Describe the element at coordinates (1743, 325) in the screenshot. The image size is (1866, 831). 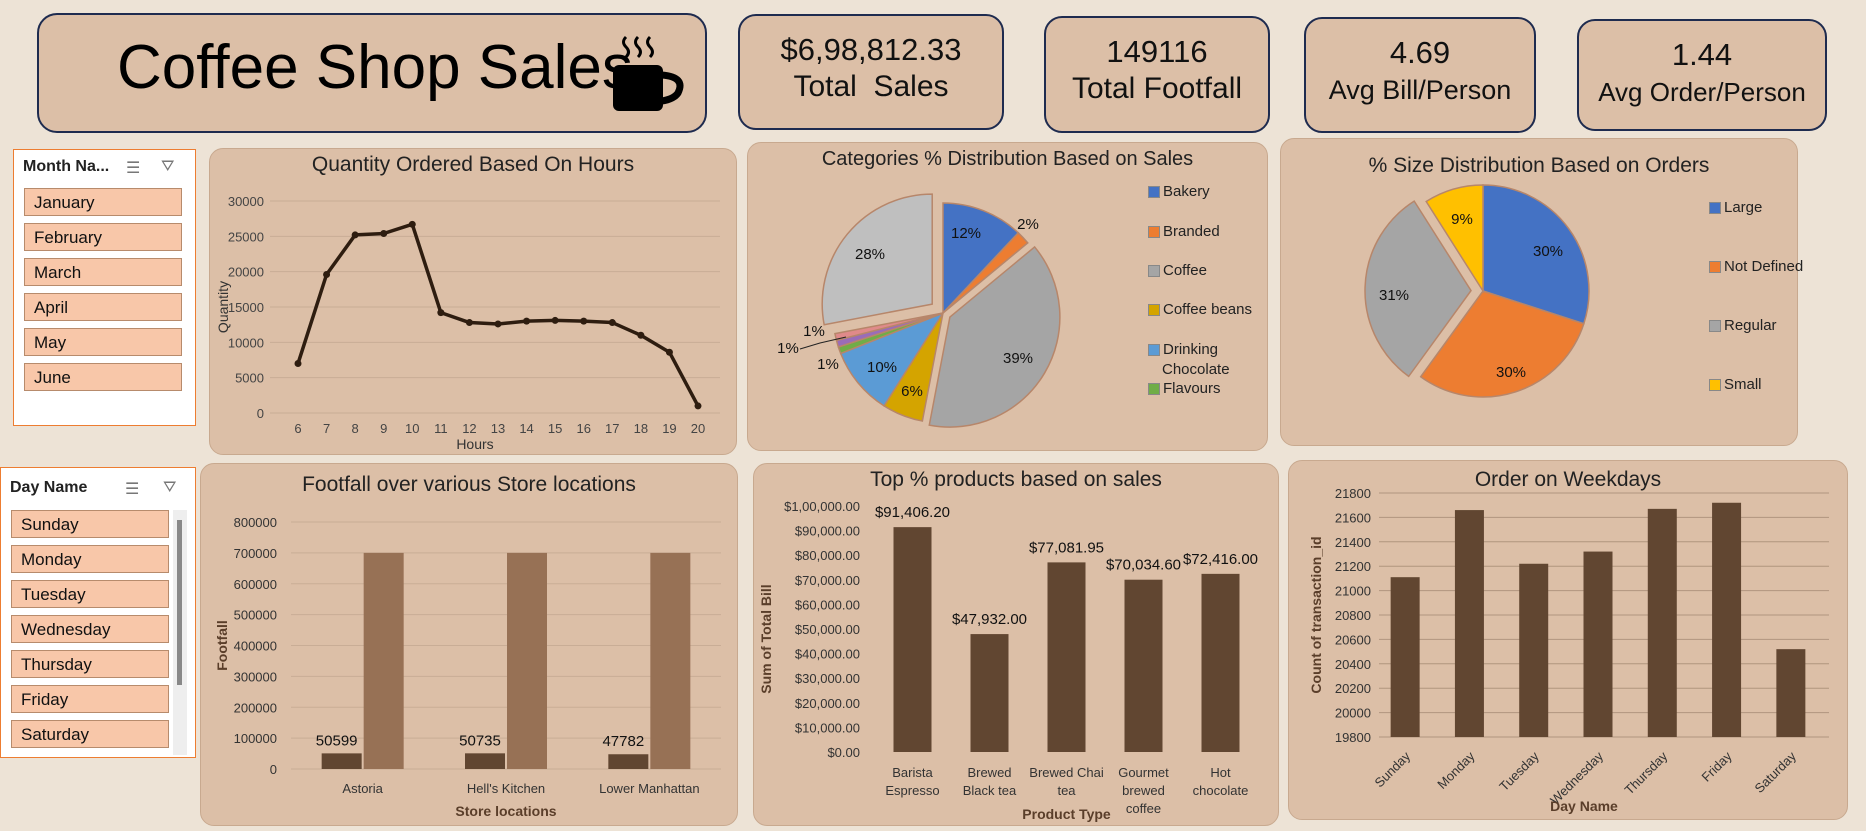
I see `legend-item: Regular` at that location.